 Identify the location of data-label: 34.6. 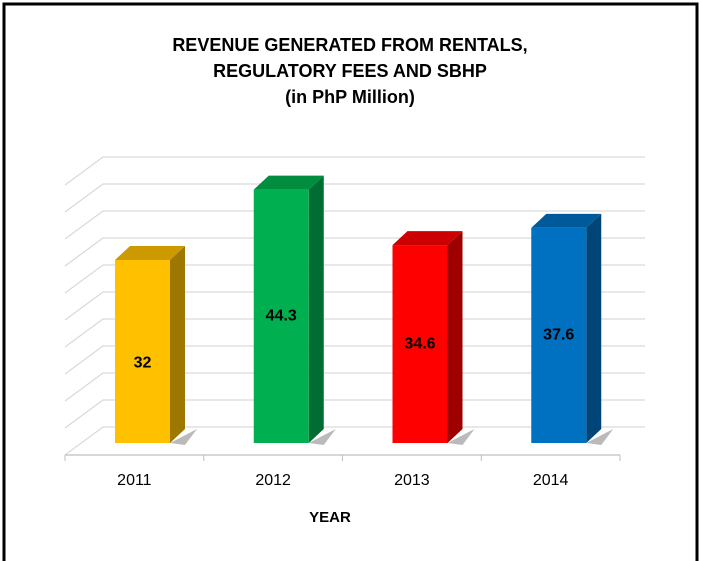
(419, 343).